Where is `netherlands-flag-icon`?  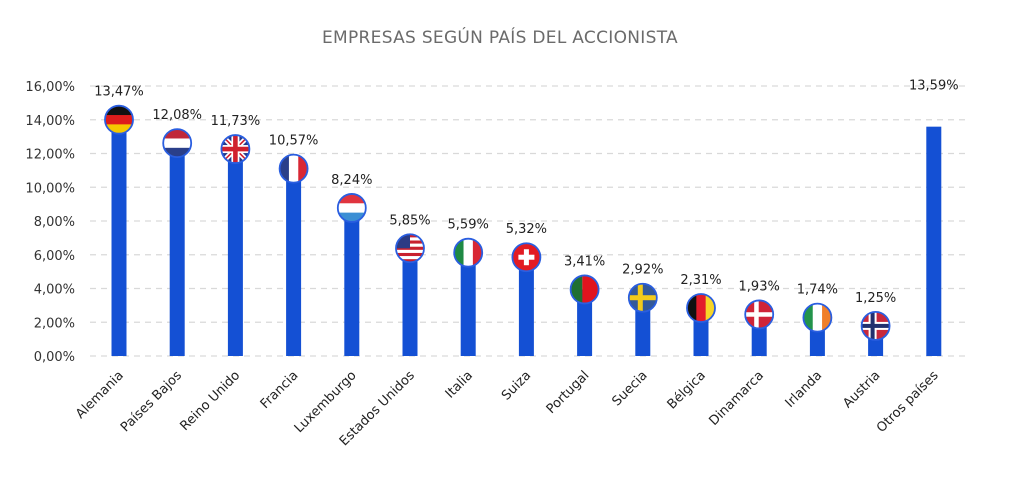
netherlands-flag-icon is located at coordinates (177, 143).